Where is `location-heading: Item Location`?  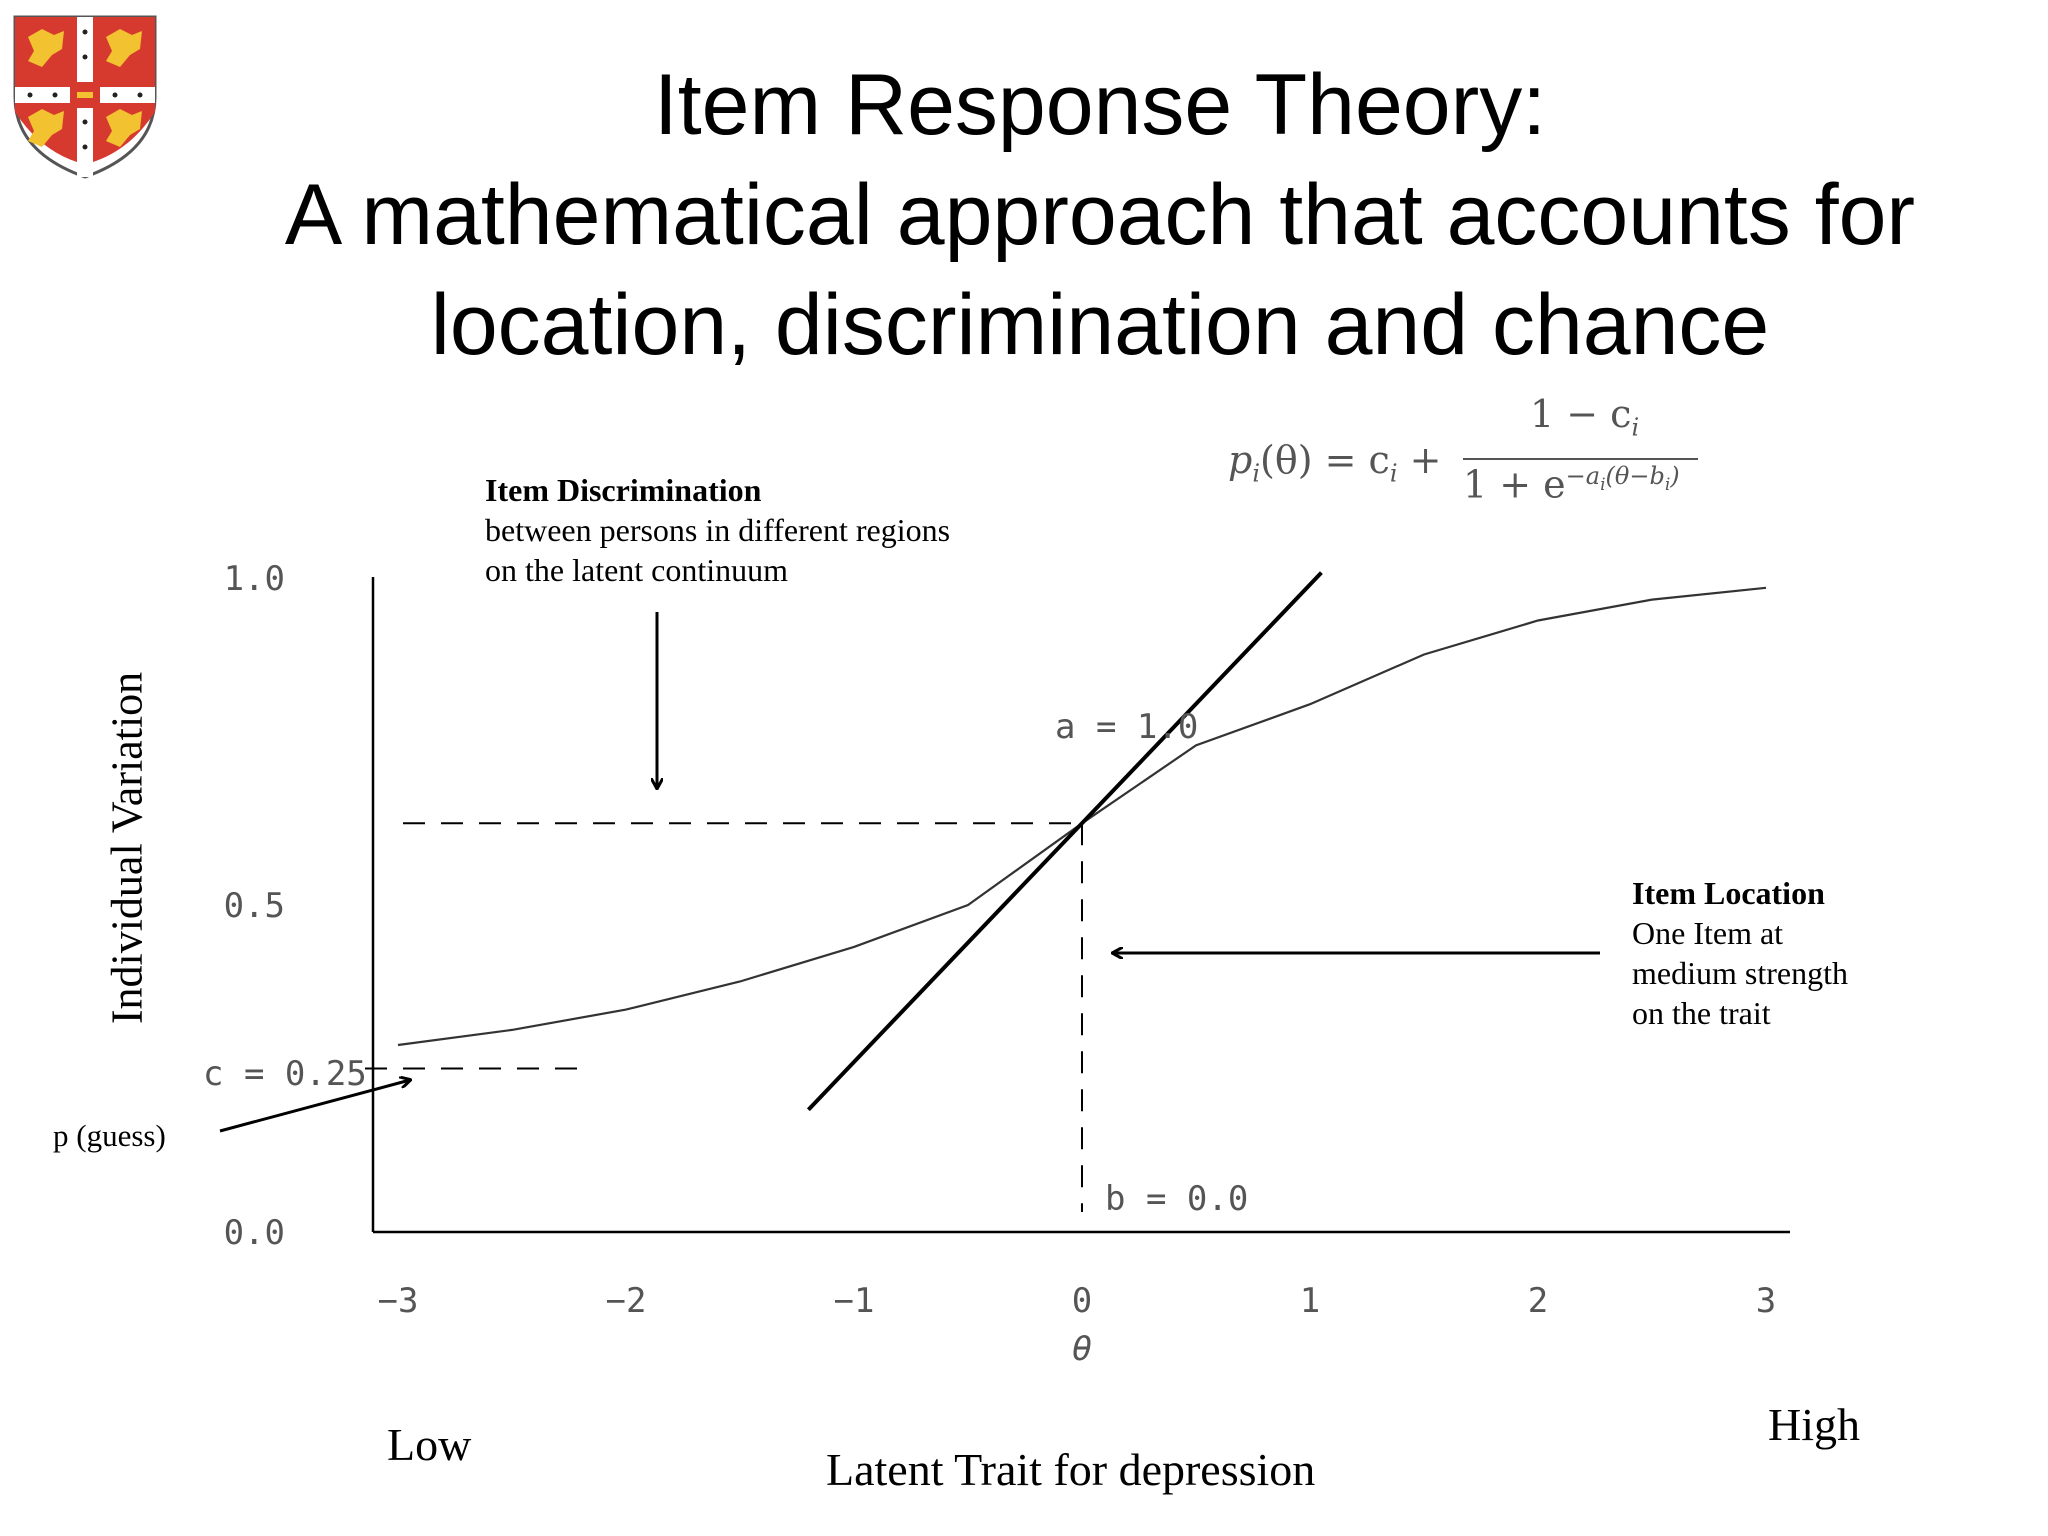
location-heading: Item Location is located at coordinates (1728, 893).